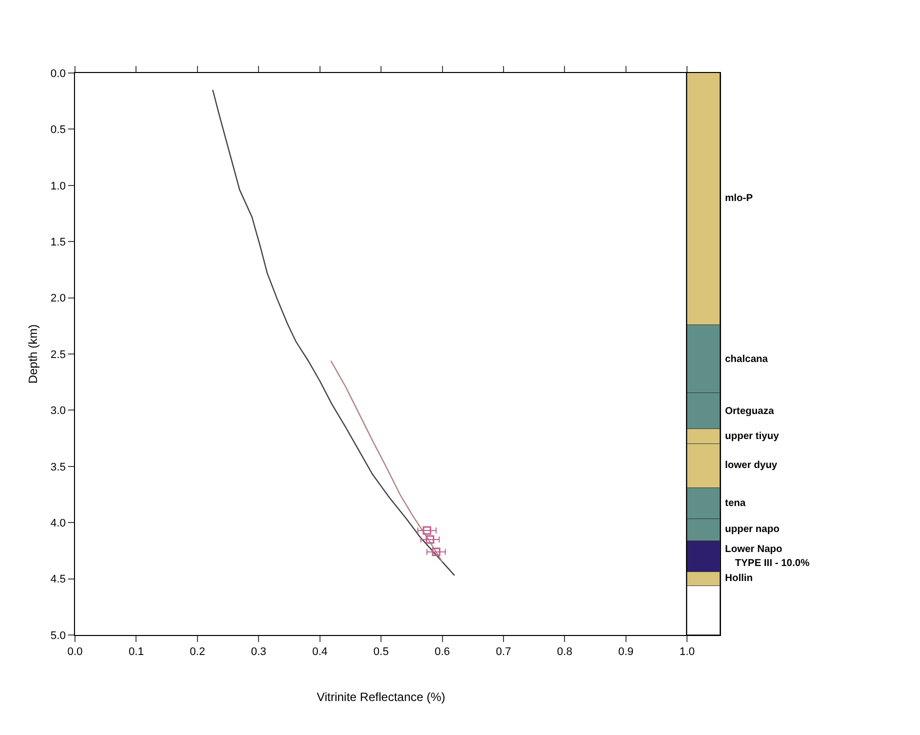 The image size is (920, 735). Describe the element at coordinates (386, 461) in the screenshot. I see `line-series` at that location.